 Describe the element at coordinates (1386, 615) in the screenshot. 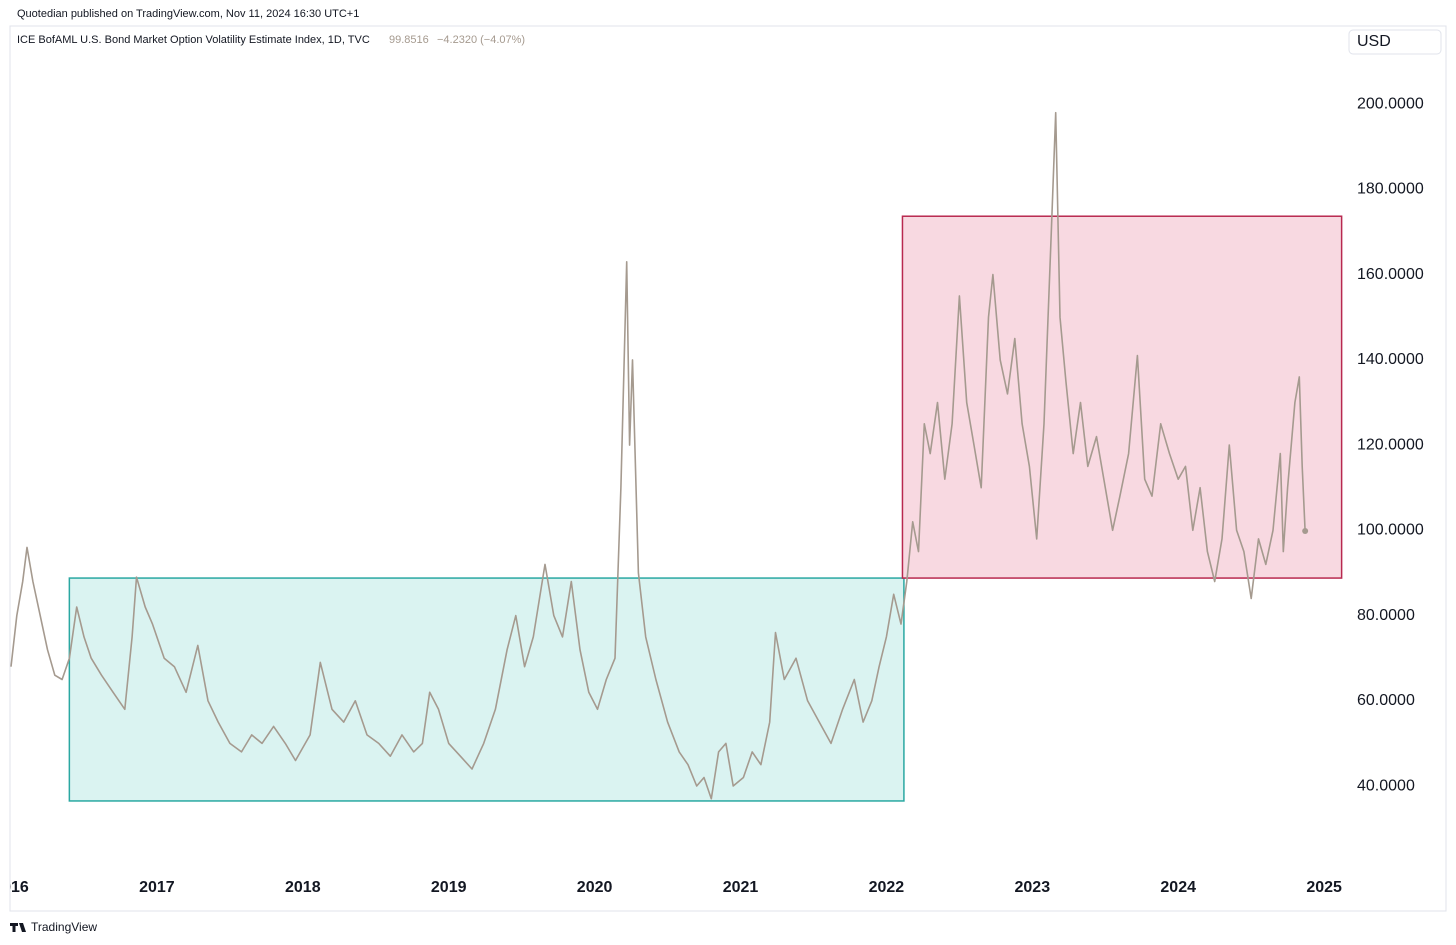

I see `y-tick-label: 80.0000` at that location.